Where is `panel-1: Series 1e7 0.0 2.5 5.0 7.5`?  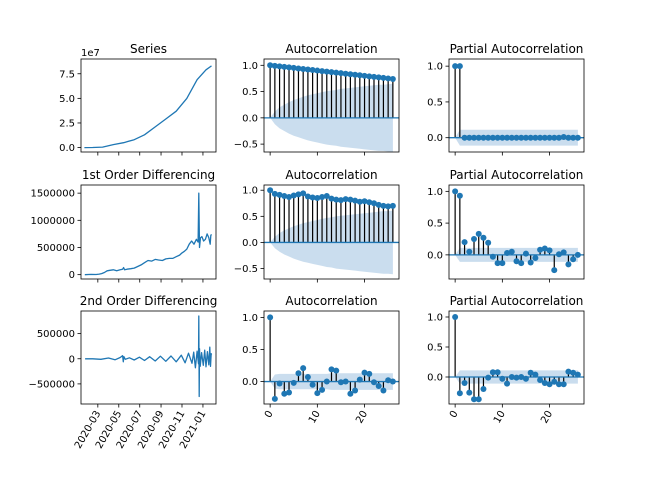
panel-1: Series 1e7 0.0 2.5 5.0 7.5 is located at coordinates (138, 99).